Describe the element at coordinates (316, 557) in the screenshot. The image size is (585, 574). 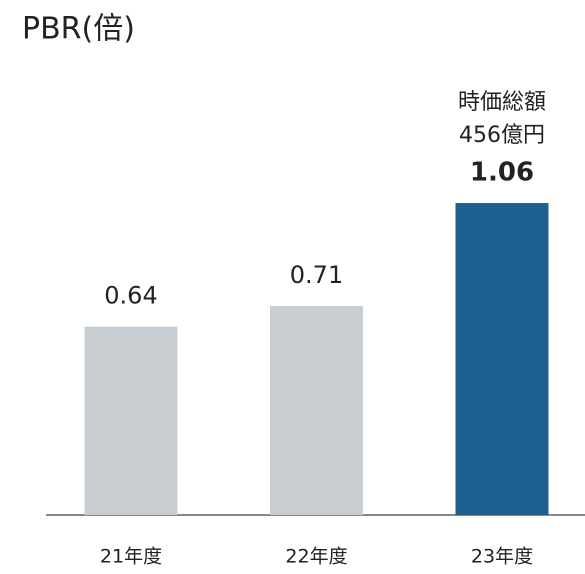
I see `x-tick-label: 22年度` at that location.